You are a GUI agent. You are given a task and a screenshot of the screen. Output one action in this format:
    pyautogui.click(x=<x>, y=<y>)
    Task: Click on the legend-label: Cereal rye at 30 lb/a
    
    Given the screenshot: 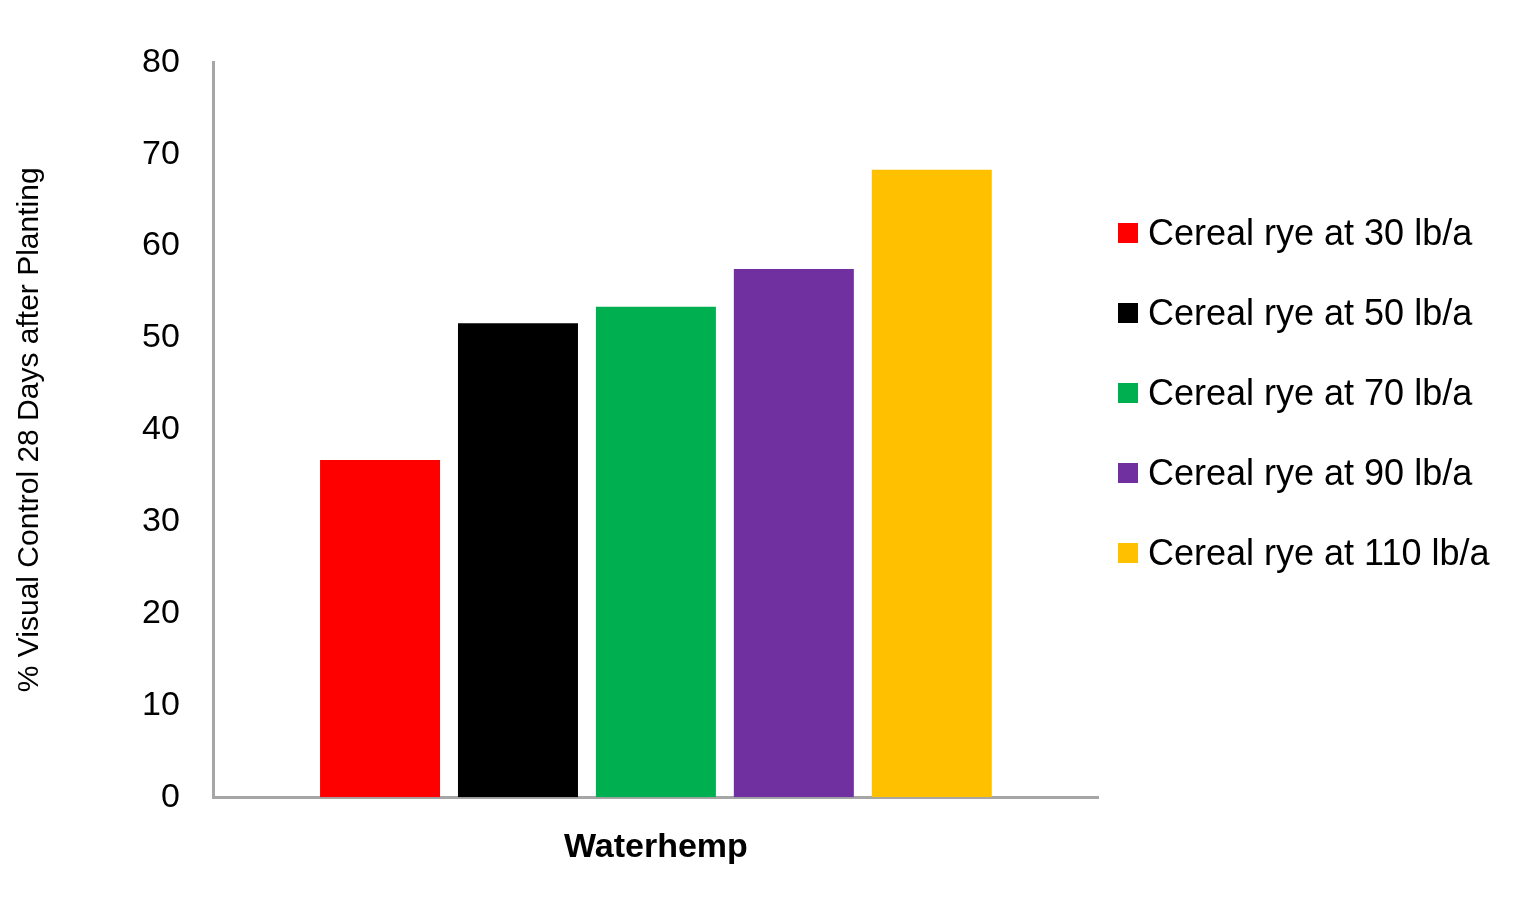 What is the action you would take?
    pyautogui.click(x=1310, y=233)
    